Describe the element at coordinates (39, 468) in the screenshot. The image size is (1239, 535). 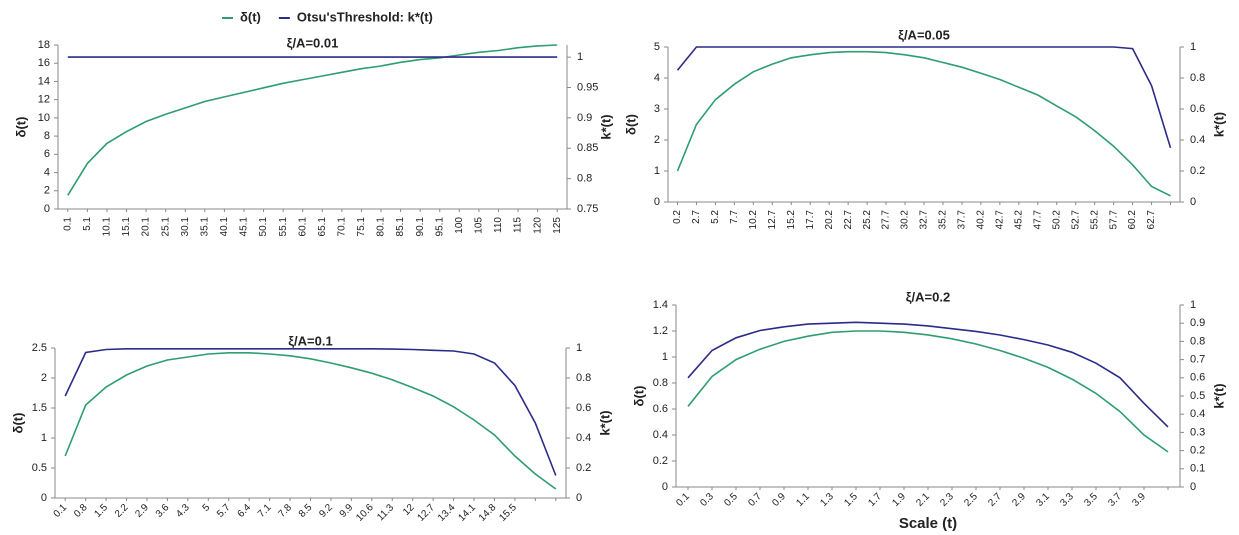
I see `y-tick-label: 0.5` at that location.